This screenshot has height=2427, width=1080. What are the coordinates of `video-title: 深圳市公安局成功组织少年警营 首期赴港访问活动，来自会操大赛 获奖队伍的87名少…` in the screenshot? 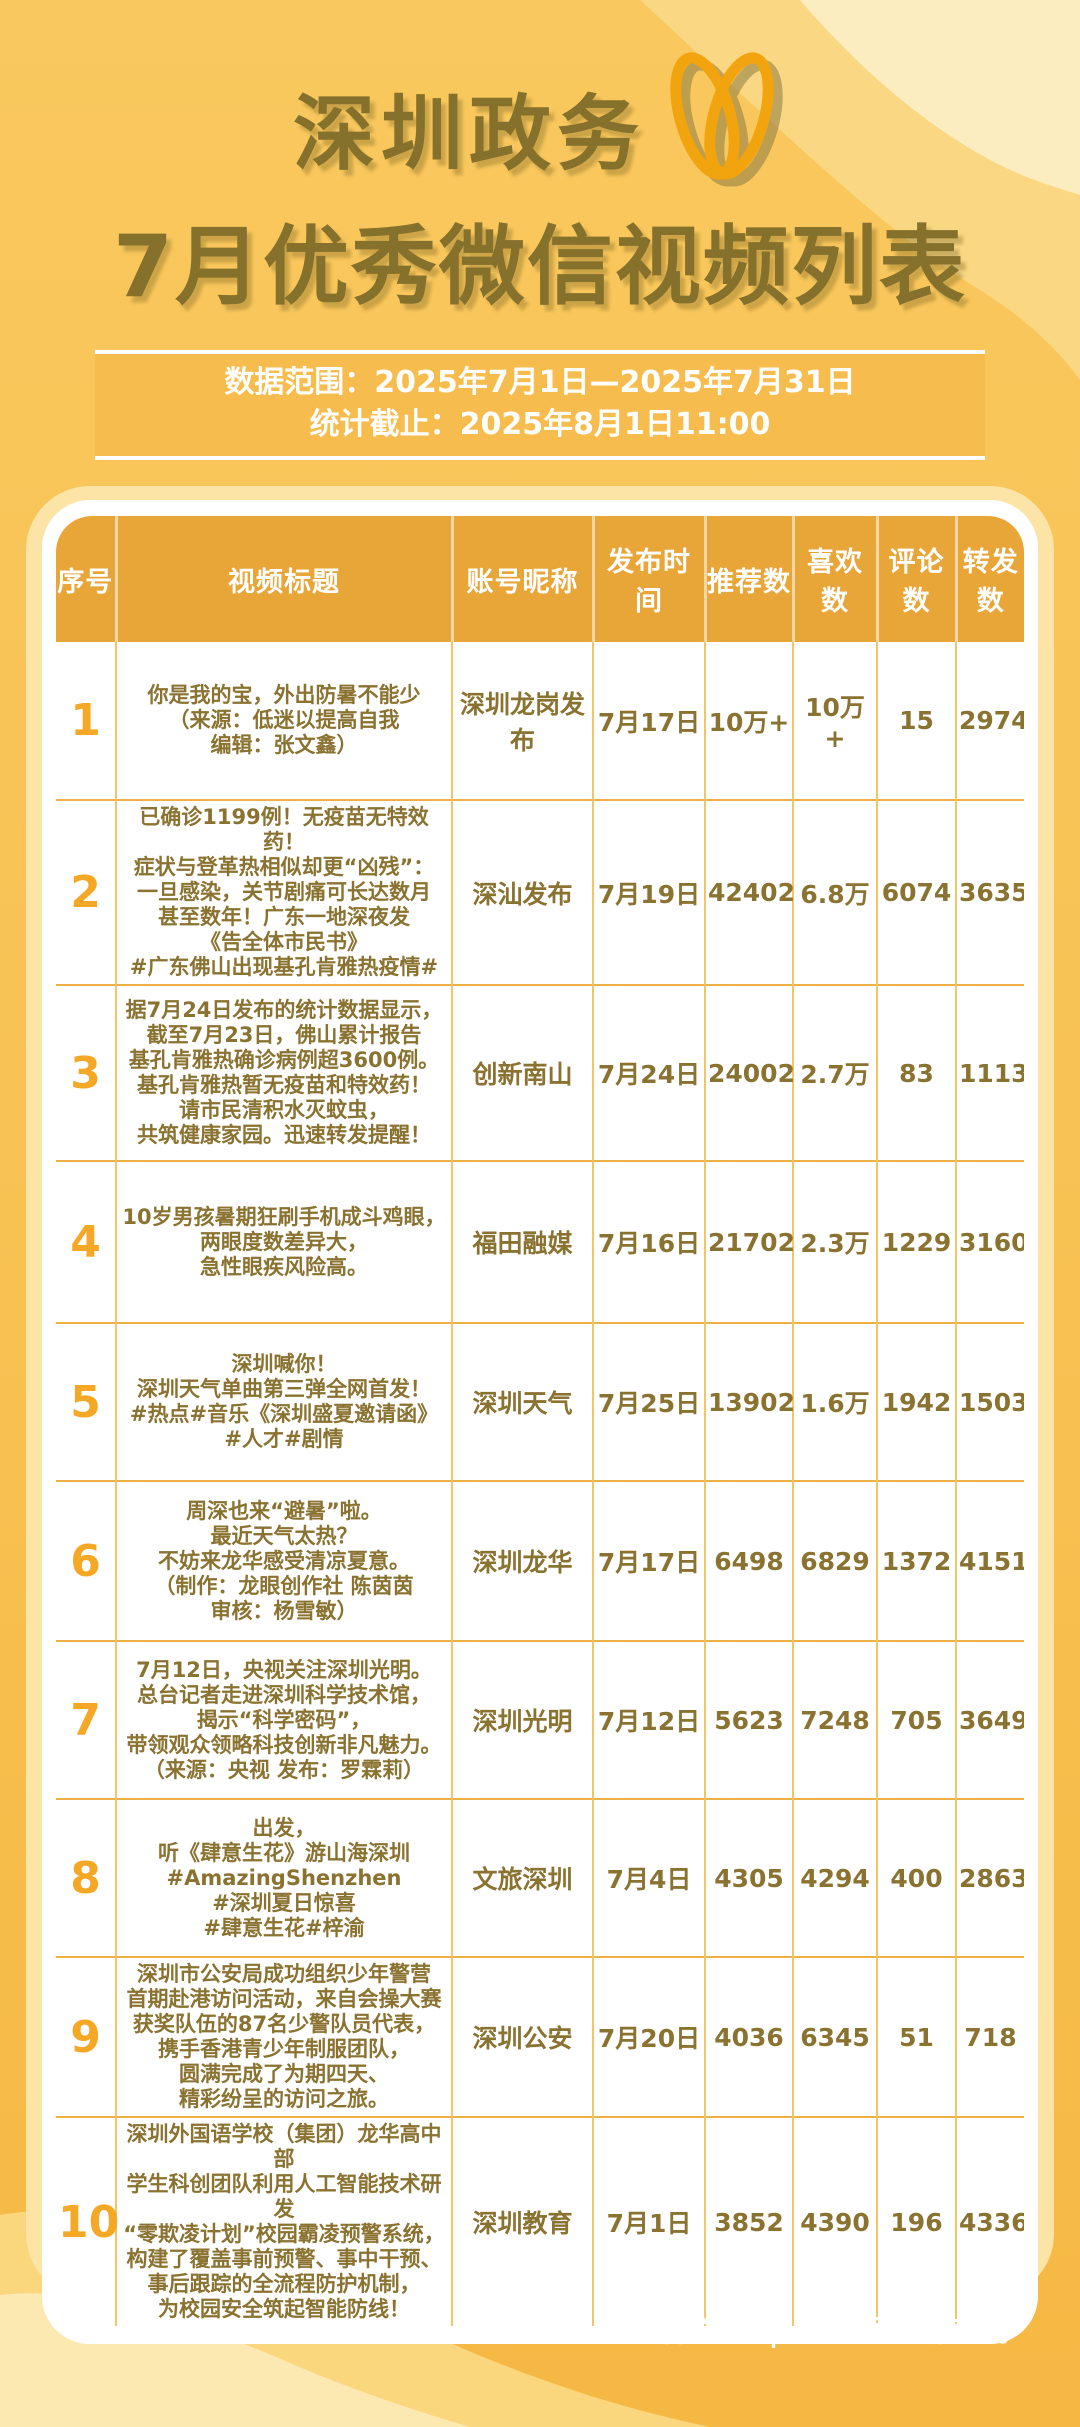 It's located at (284, 2036).